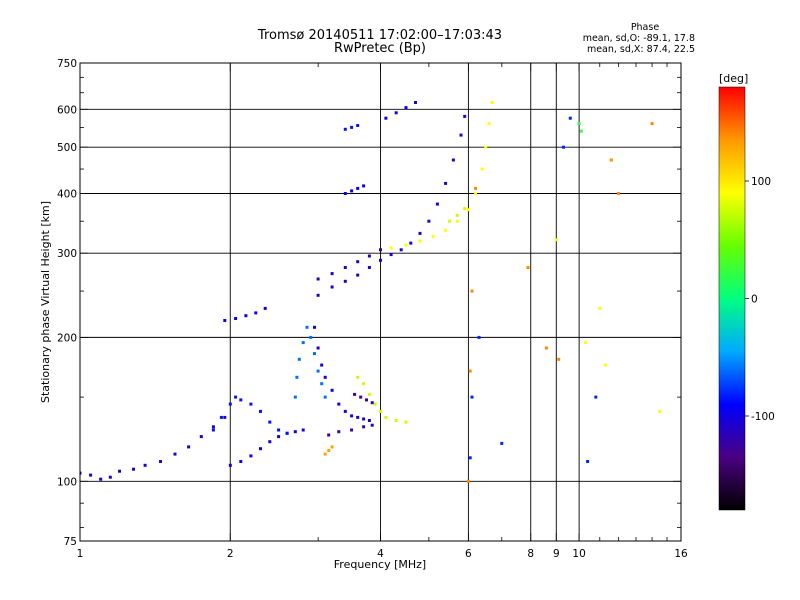  Describe the element at coordinates (45, 302) in the screenshot. I see `y-axis-label: Stationary phase Virtual Height [km]` at that location.